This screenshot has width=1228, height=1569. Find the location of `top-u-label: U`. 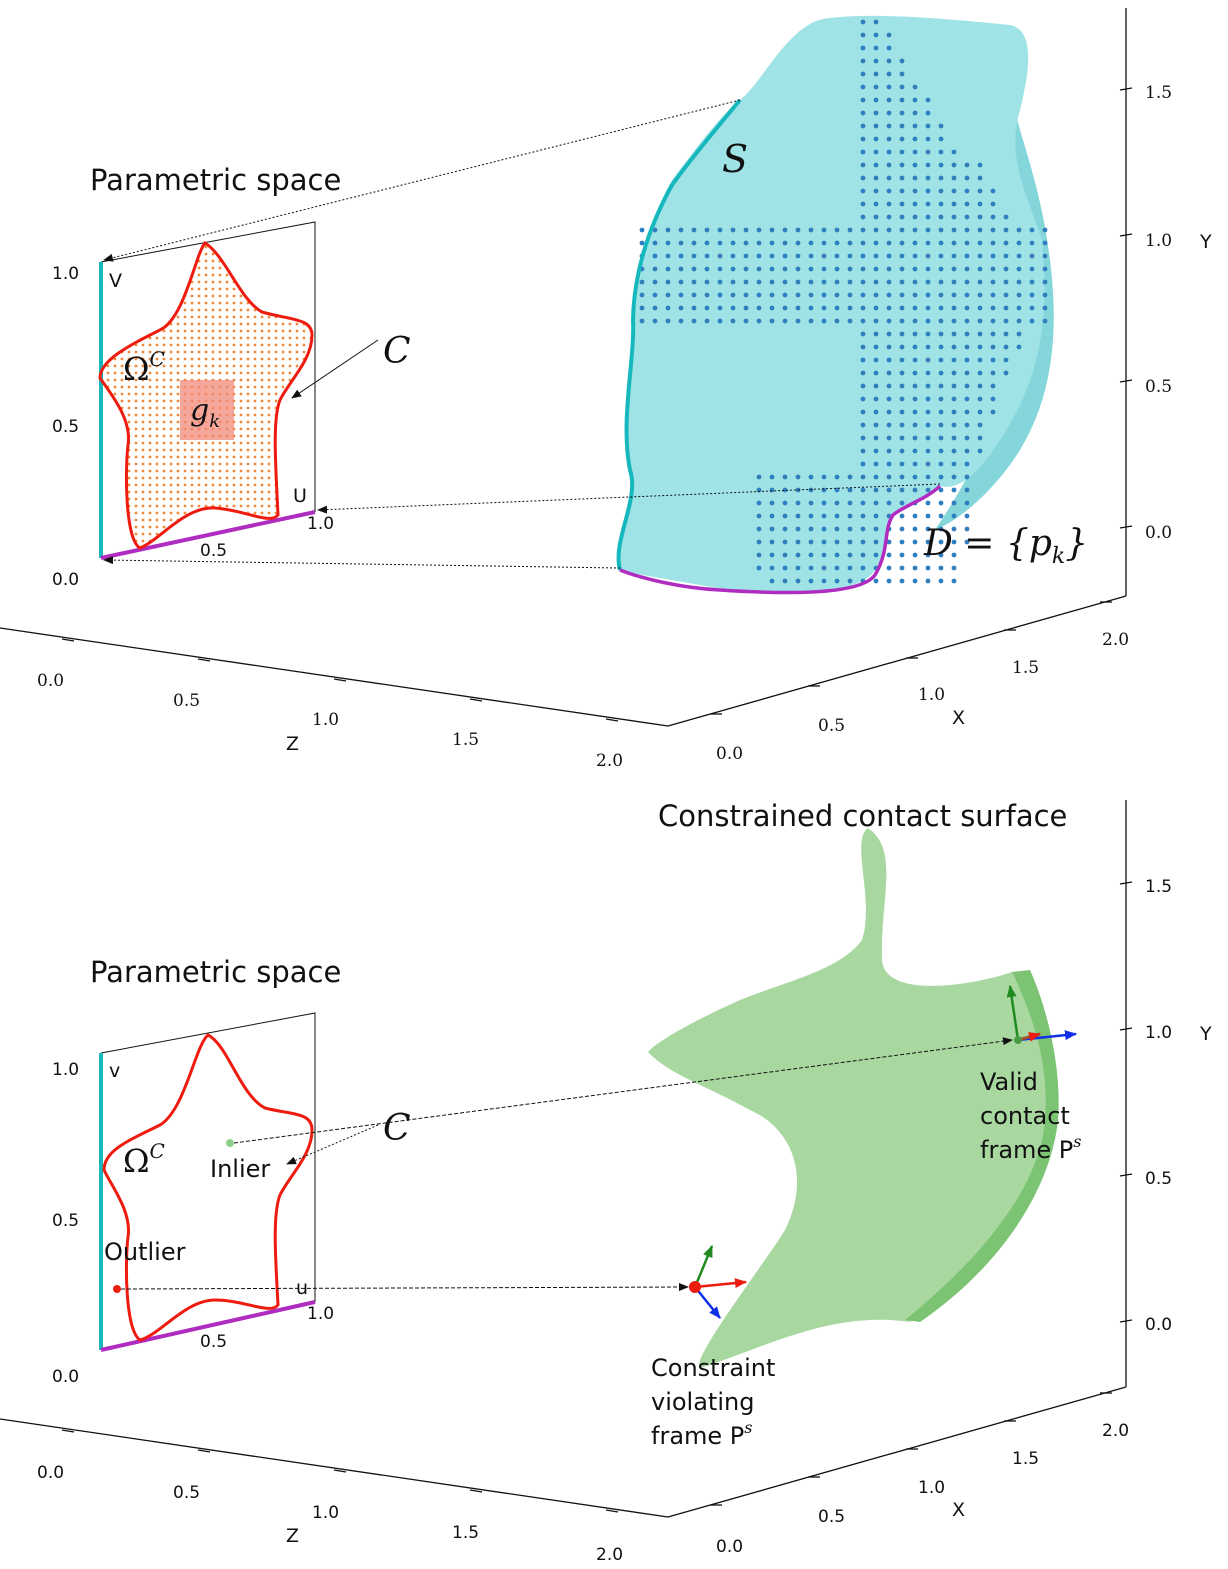

top-u-label: U is located at coordinates (300, 496).